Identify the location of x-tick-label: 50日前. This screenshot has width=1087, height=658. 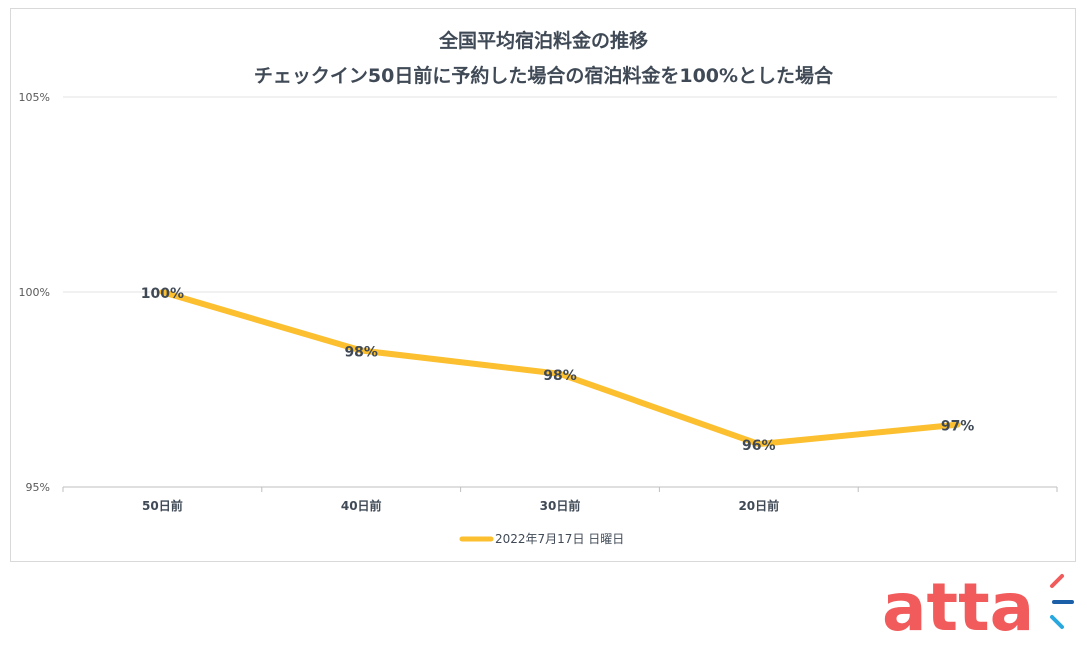
(162, 505).